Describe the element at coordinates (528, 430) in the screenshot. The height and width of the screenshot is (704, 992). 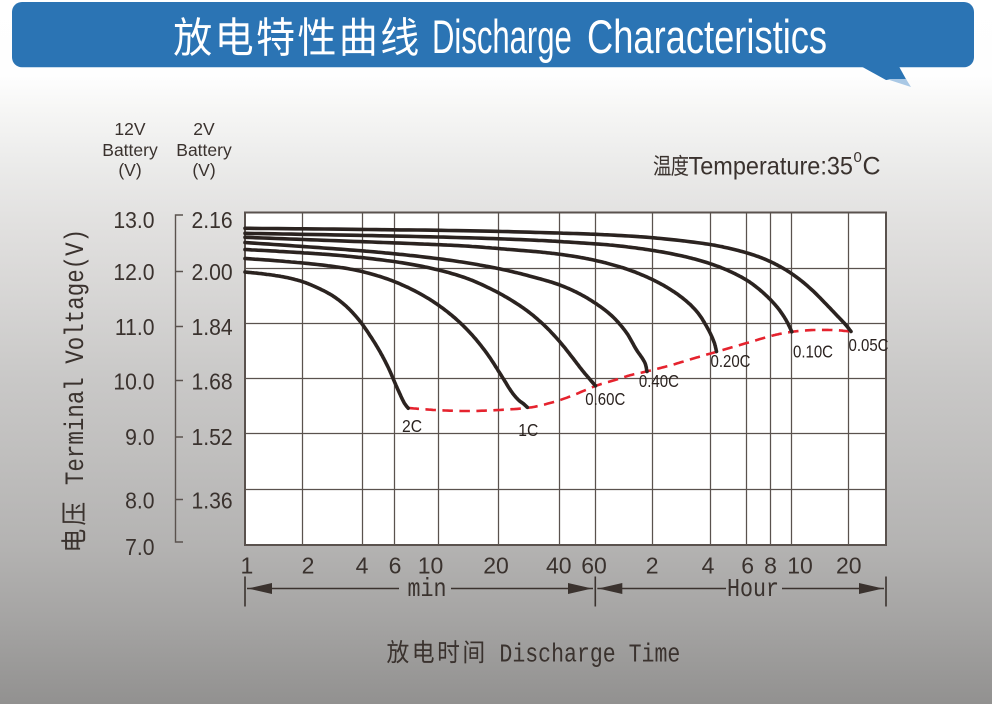
I see `svg-text: 1C` at that location.